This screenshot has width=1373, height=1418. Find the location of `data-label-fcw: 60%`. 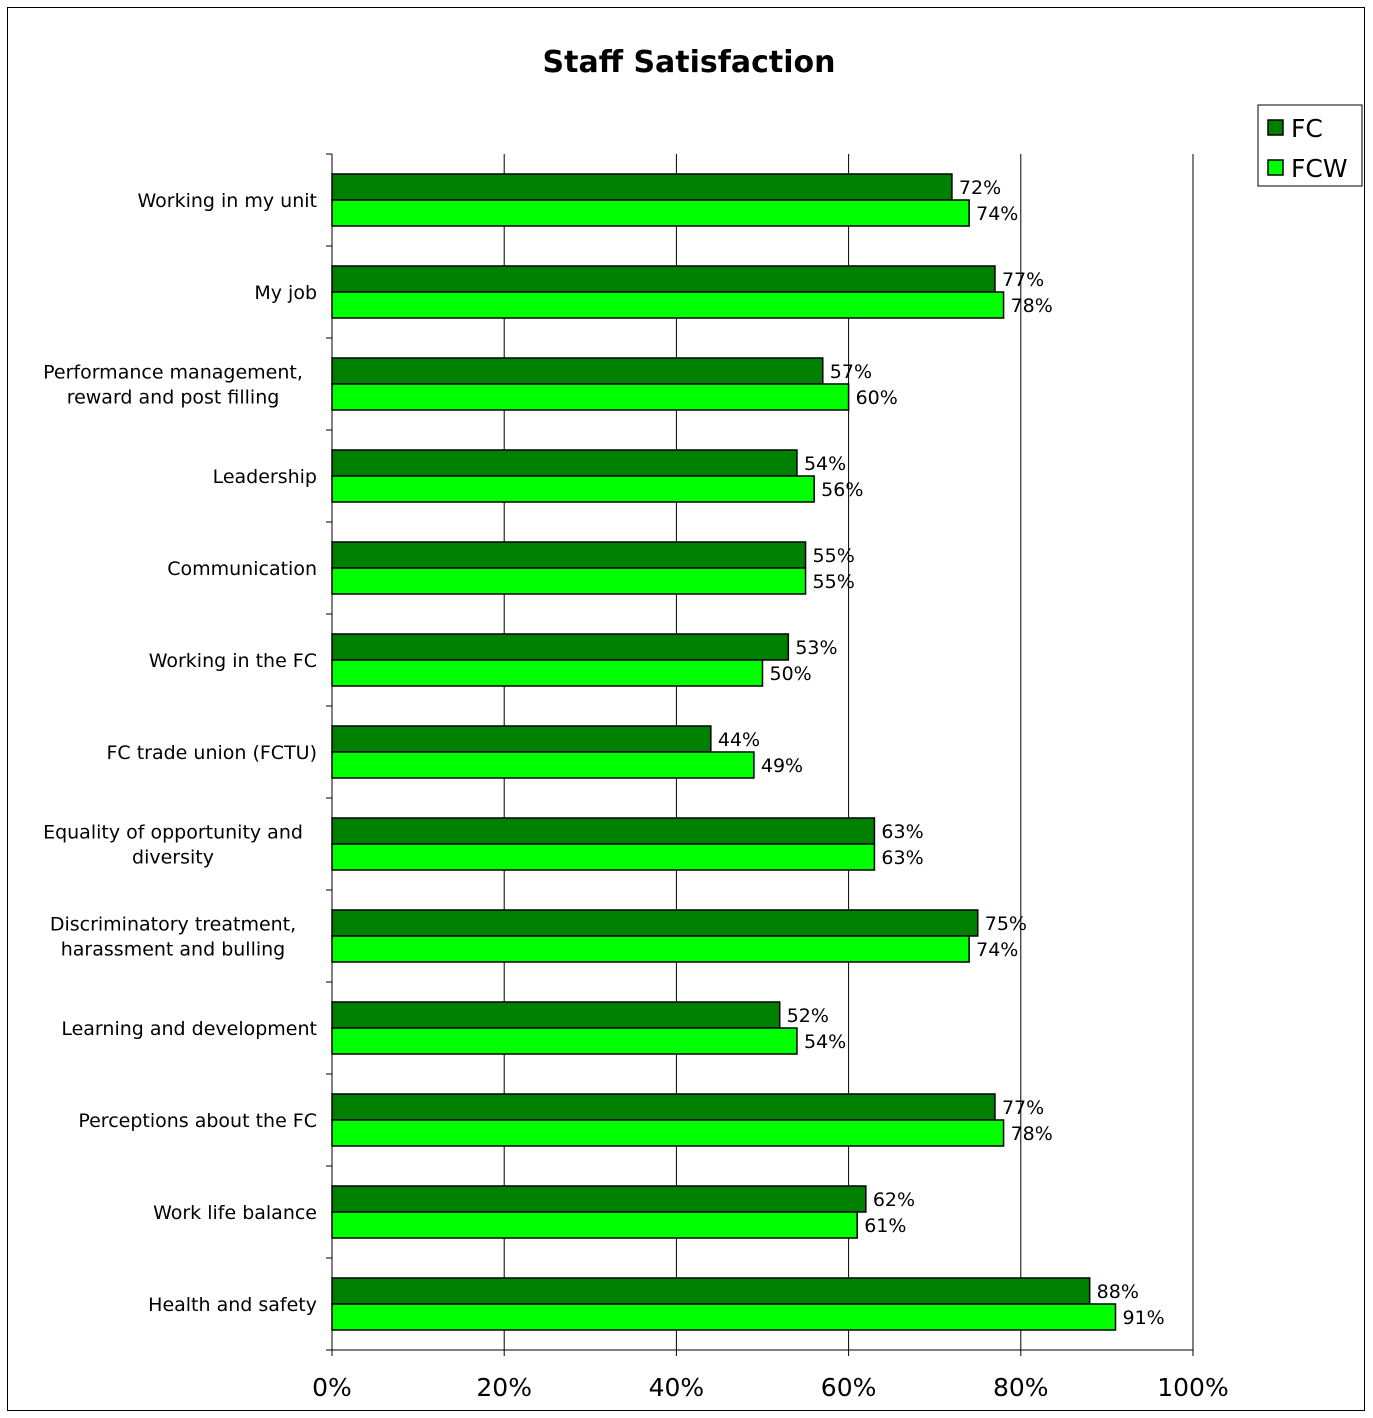

data-label-fcw: 60% is located at coordinates (877, 398).